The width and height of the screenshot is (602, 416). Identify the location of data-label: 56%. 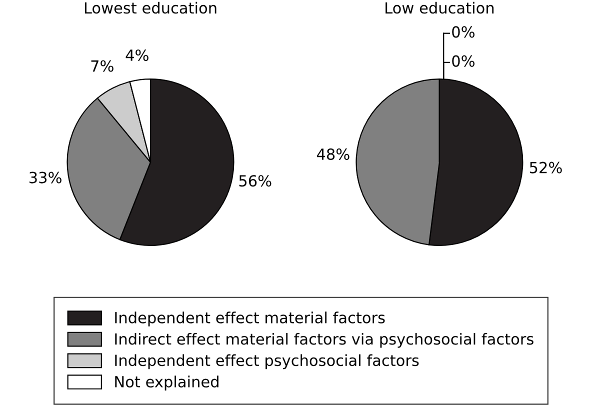
(255, 181).